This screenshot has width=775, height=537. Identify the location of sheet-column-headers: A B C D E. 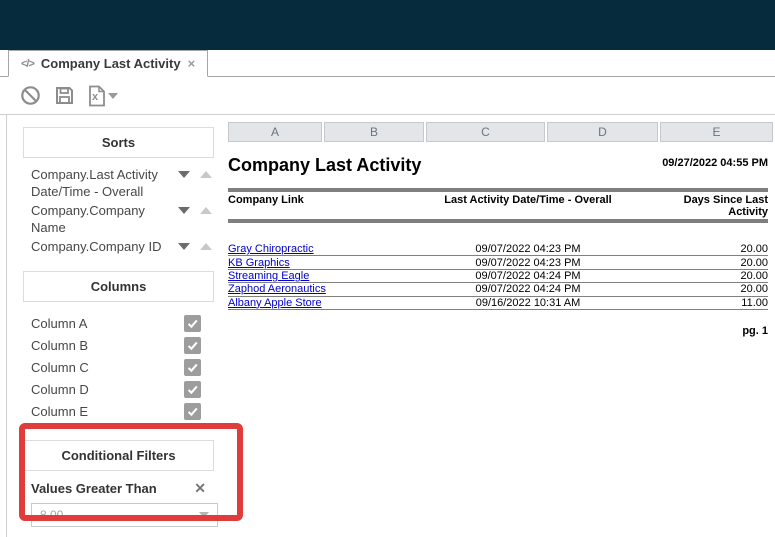
(501, 132).